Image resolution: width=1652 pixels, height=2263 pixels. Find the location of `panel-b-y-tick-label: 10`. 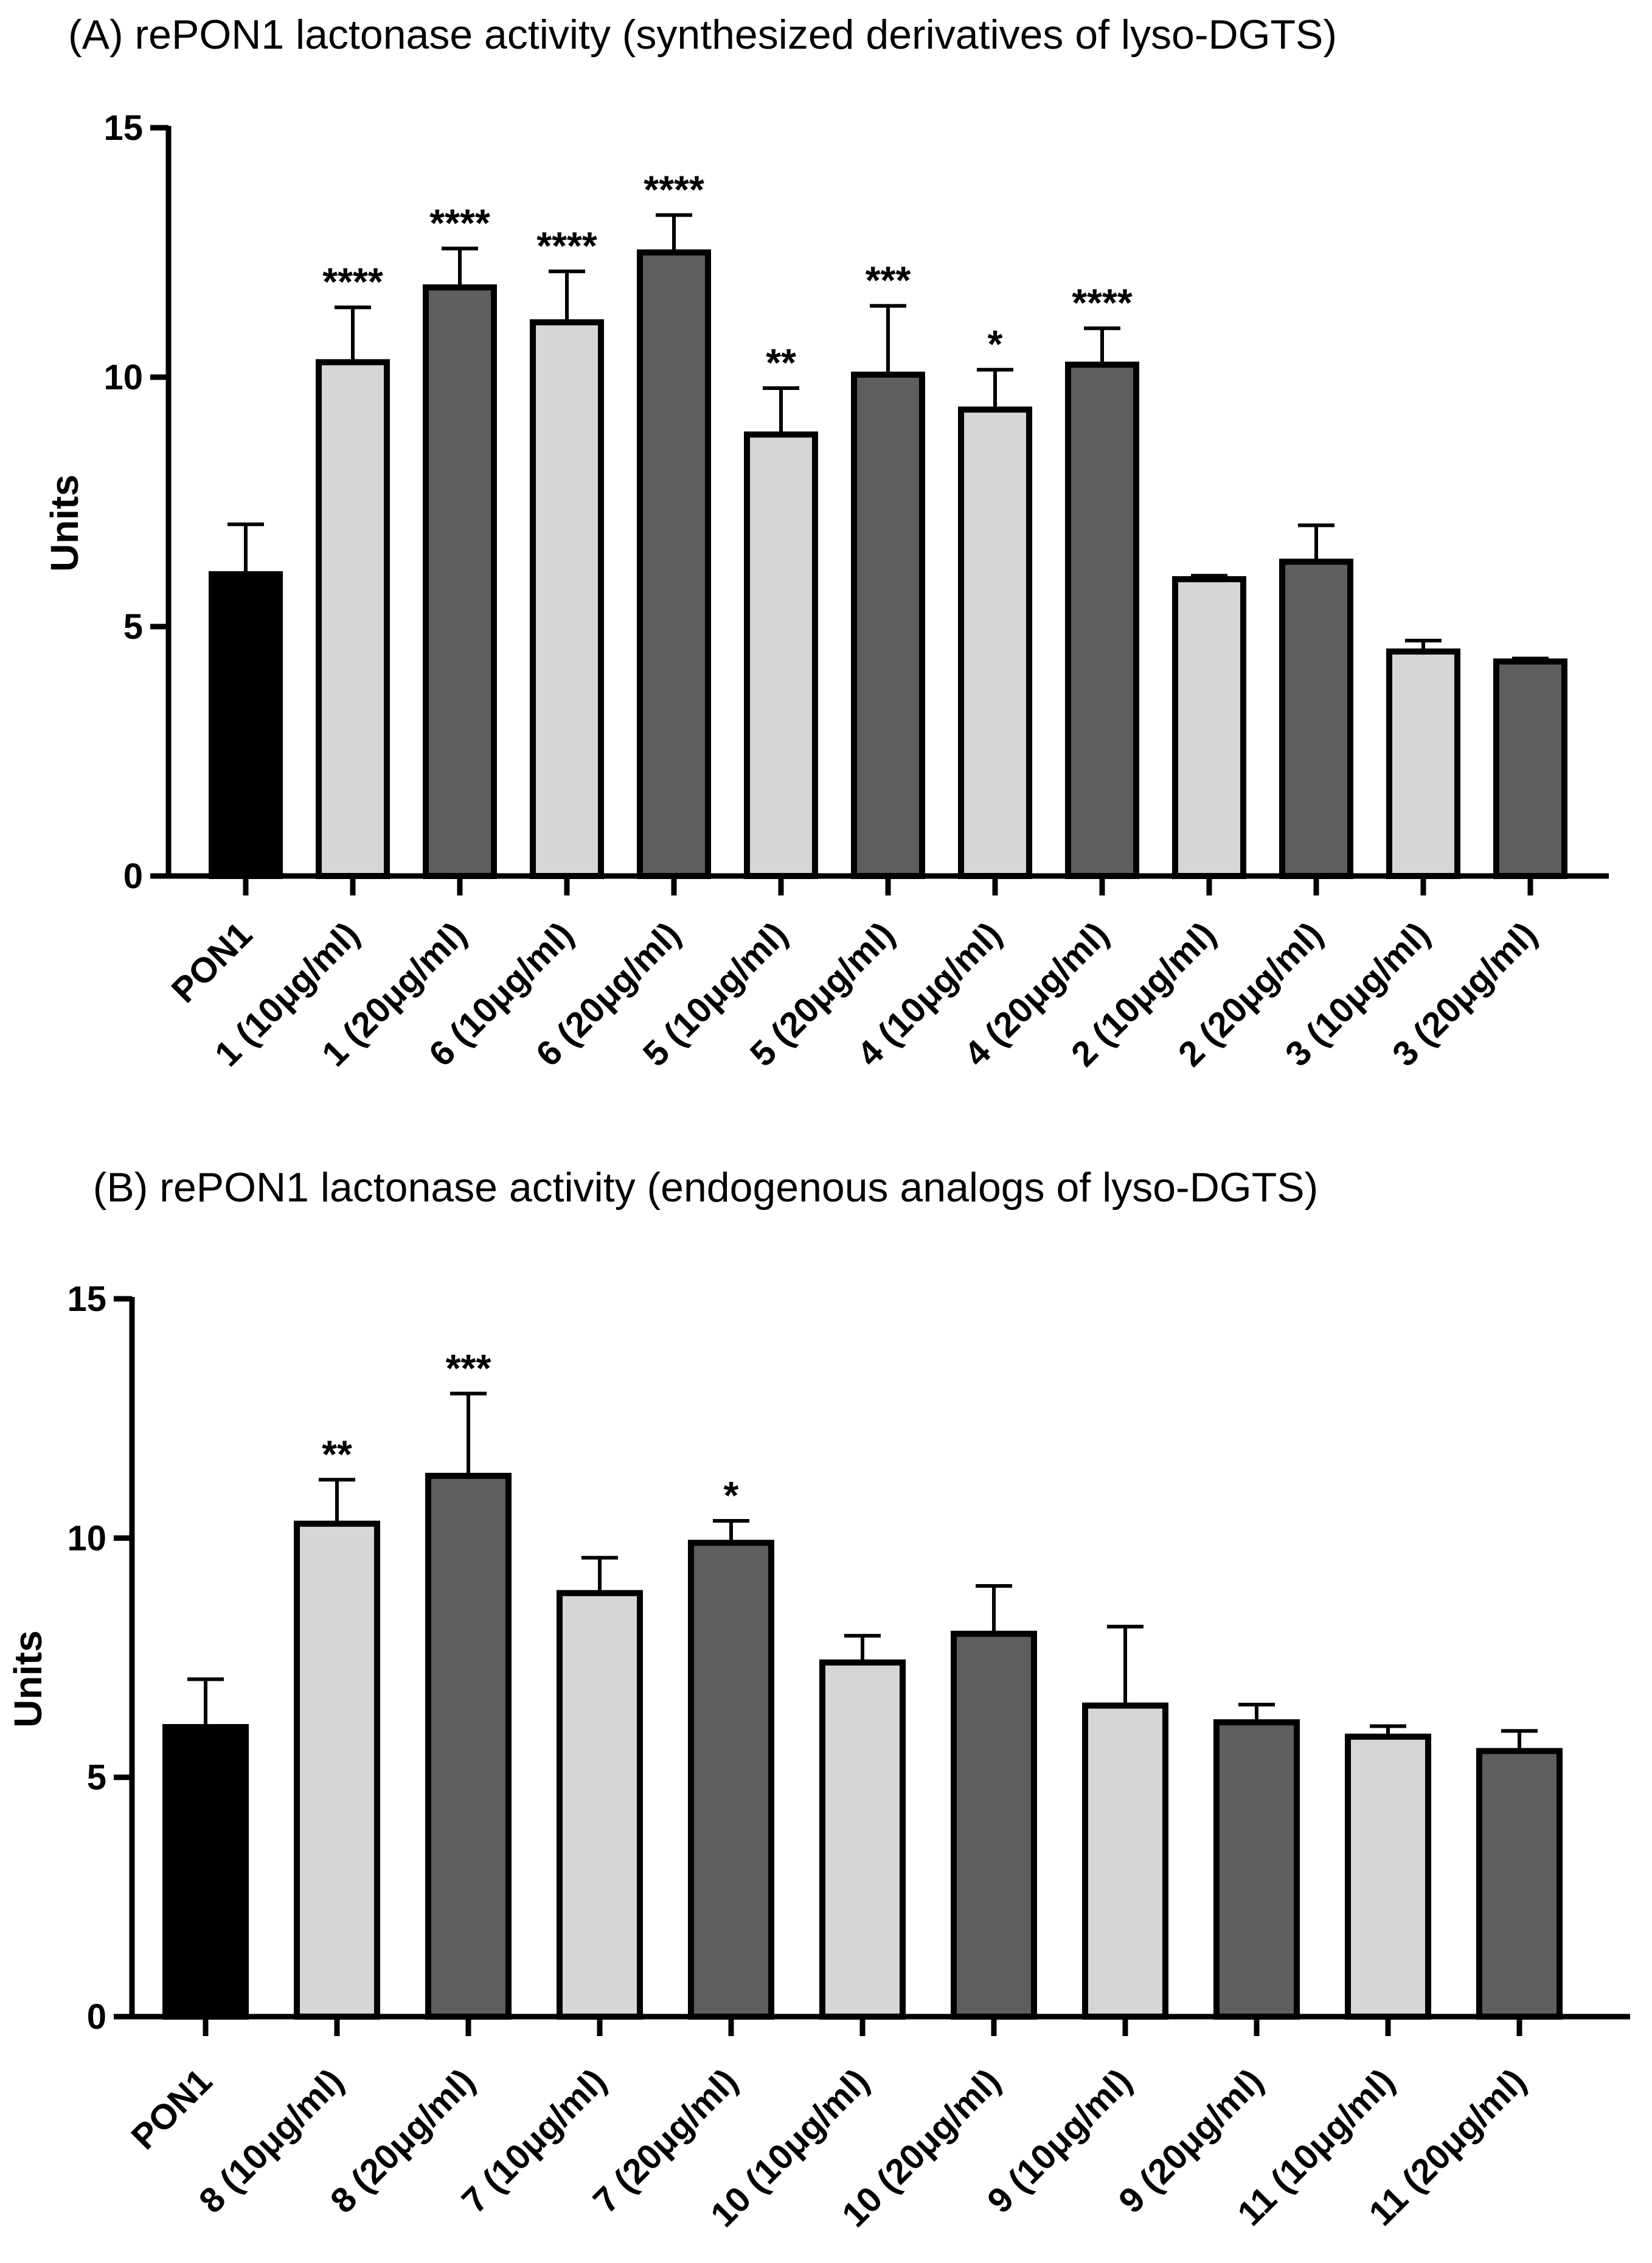

panel-b-y-tick-label: 10 is located at coordinates (86, 1538).